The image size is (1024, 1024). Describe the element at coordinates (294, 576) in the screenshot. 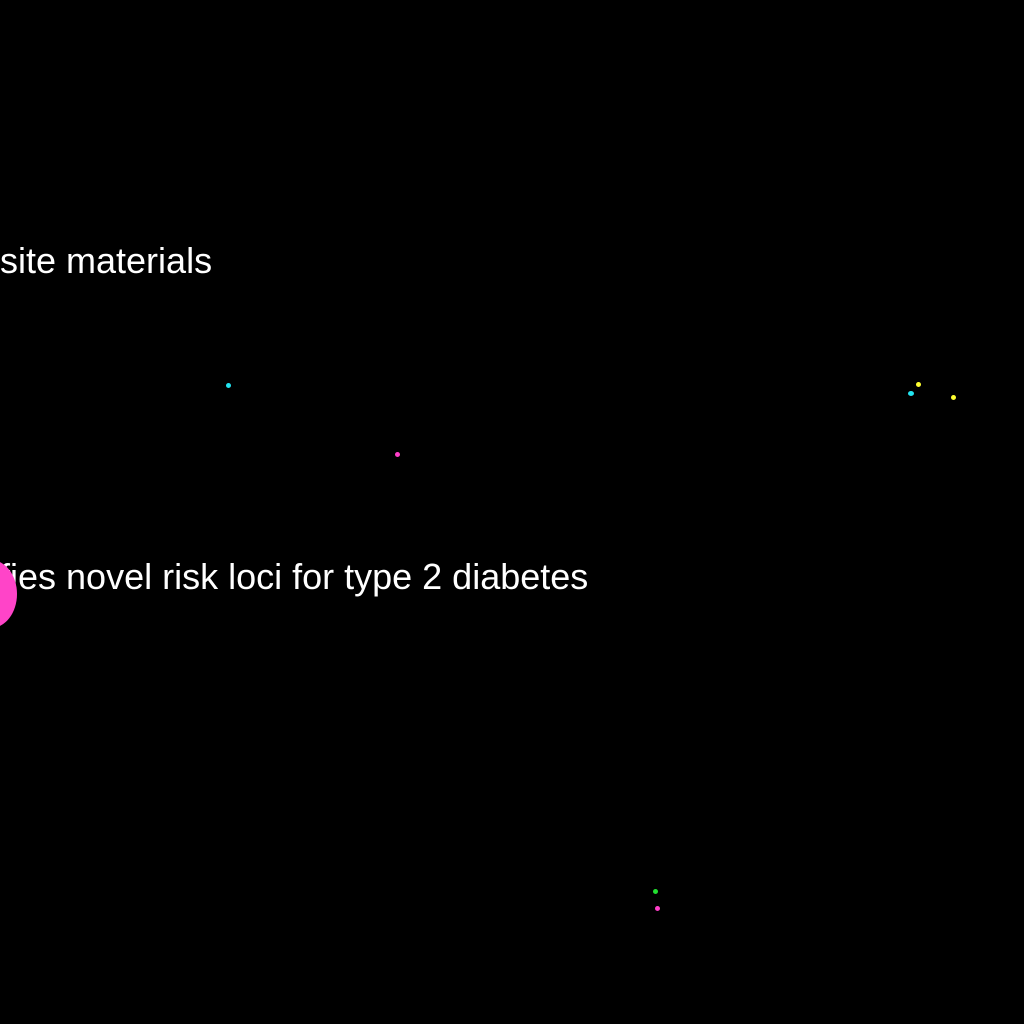

I see `lower-text-label: fies novel risk loci for type 2 diabetes` at that location.